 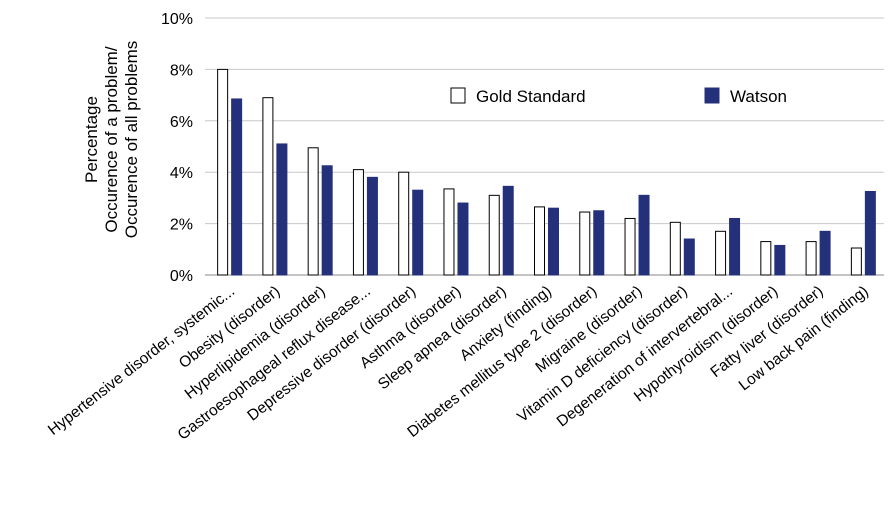 I want to click on y-axis-title-line: Occurence of a problem/, so click(x=111, y=139).